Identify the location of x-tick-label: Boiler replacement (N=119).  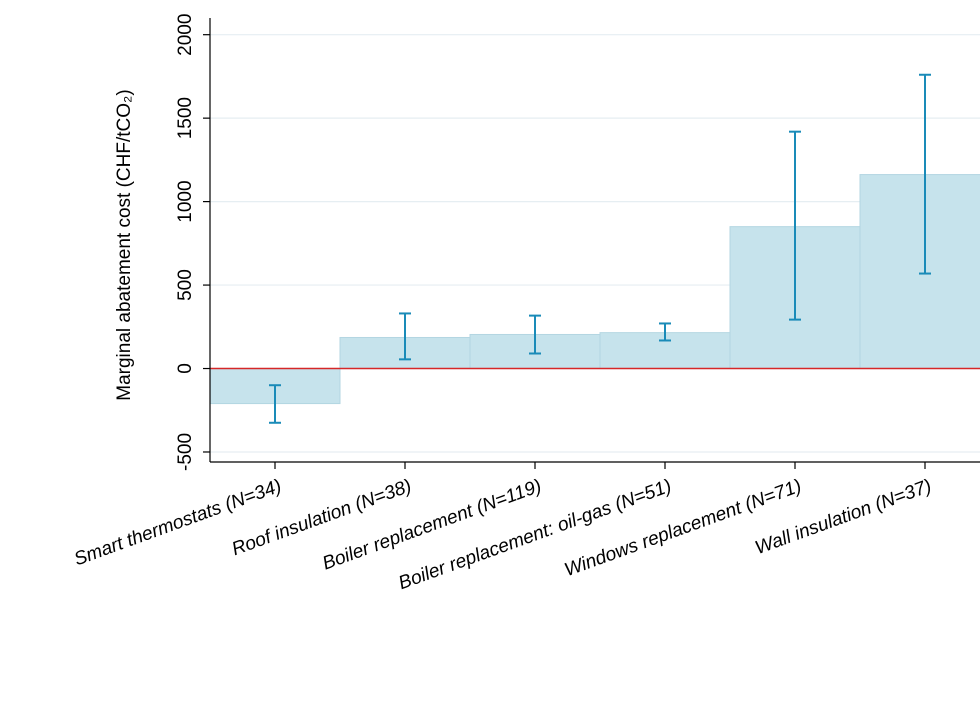
(432, 525).